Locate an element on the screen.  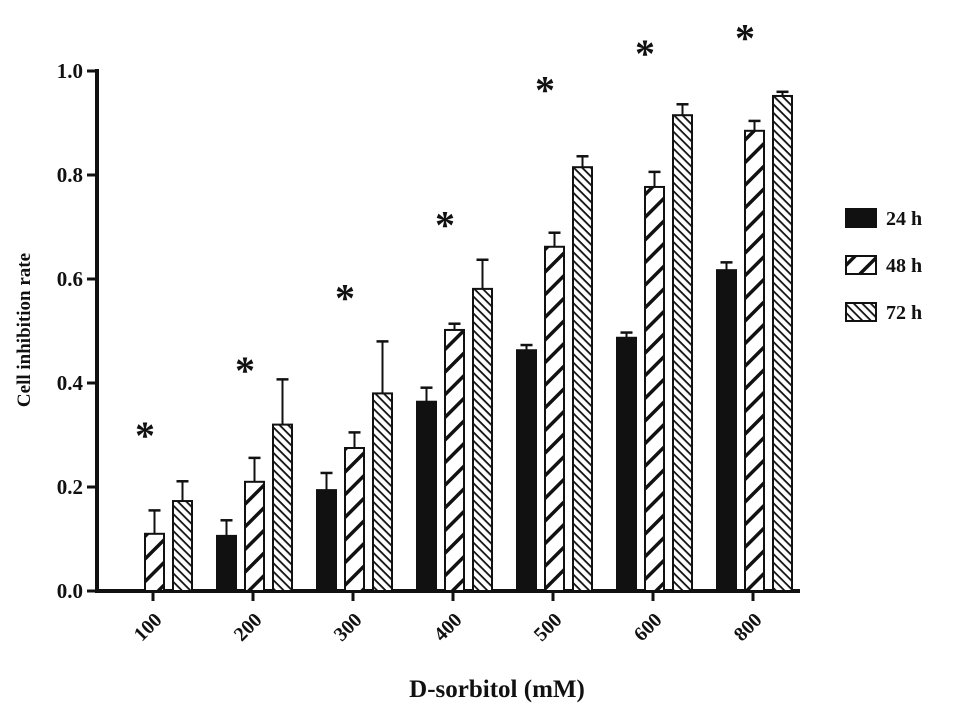
legend-label: 48 h is located at coordinates (904, 266).